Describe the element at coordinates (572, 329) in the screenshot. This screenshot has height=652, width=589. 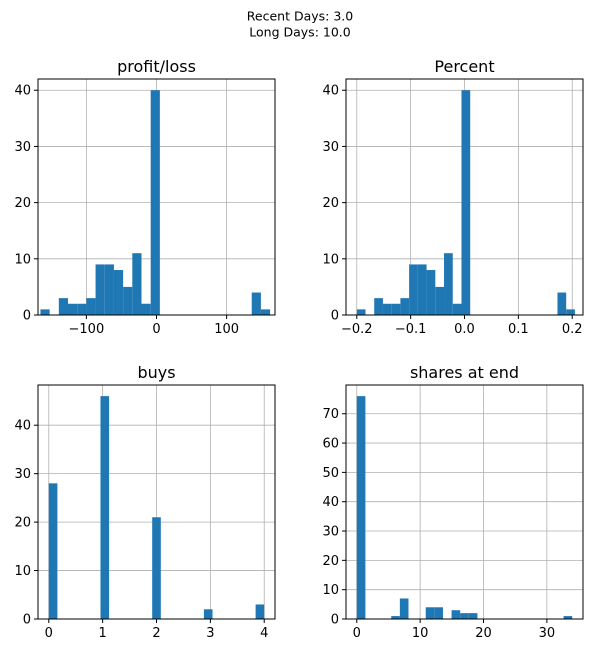
I see `x-tick-label: 0.2` at that location.